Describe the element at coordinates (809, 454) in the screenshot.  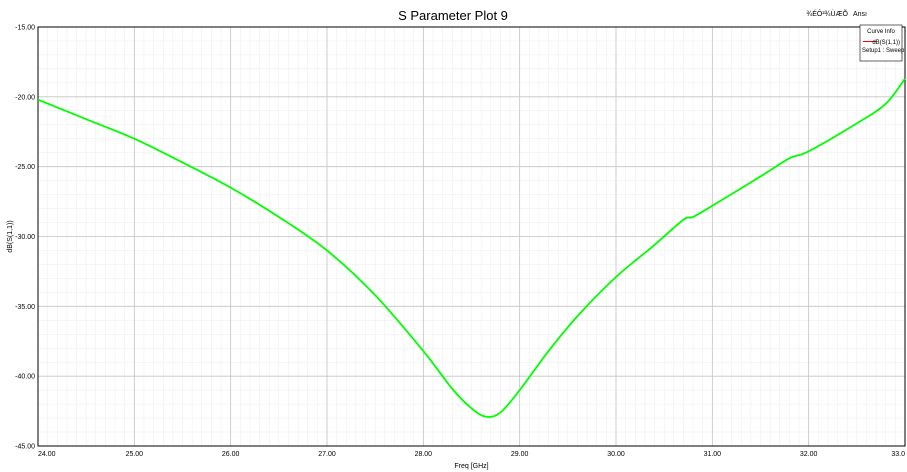
I see `x-tick-label: 32.00` at that location.